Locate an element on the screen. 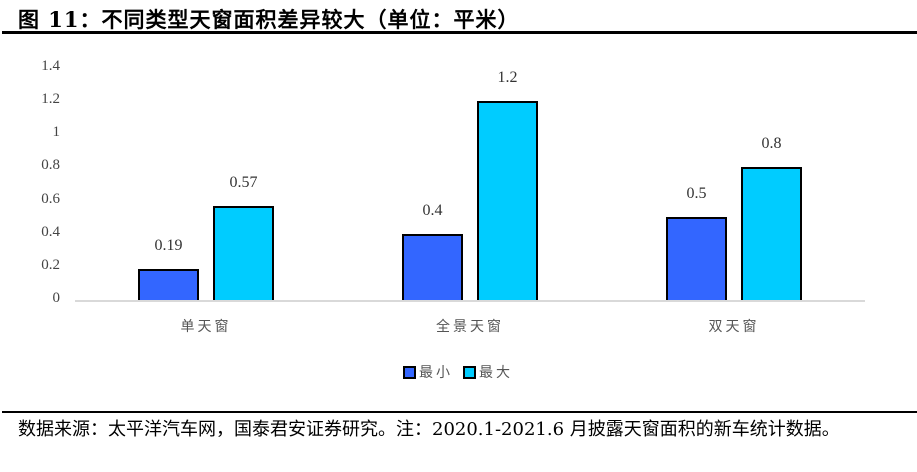 This screenshot has width=917, height=472. y-tick-label: 1 is located at coordinates (56, 132).